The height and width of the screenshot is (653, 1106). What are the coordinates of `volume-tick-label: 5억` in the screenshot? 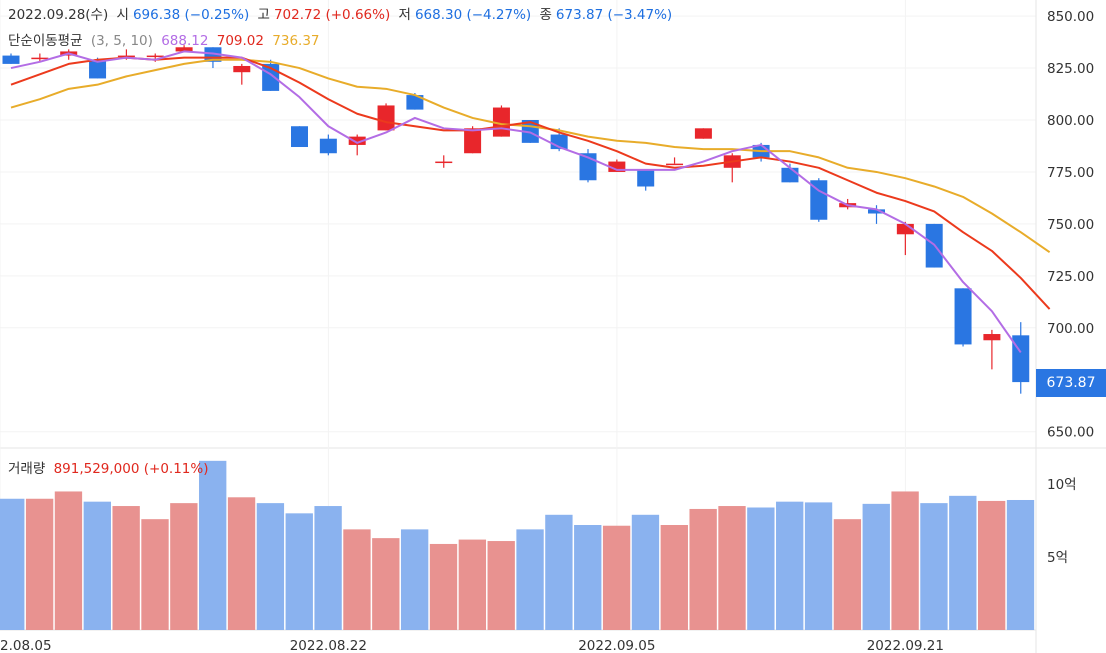 It's located at (1057, 558).